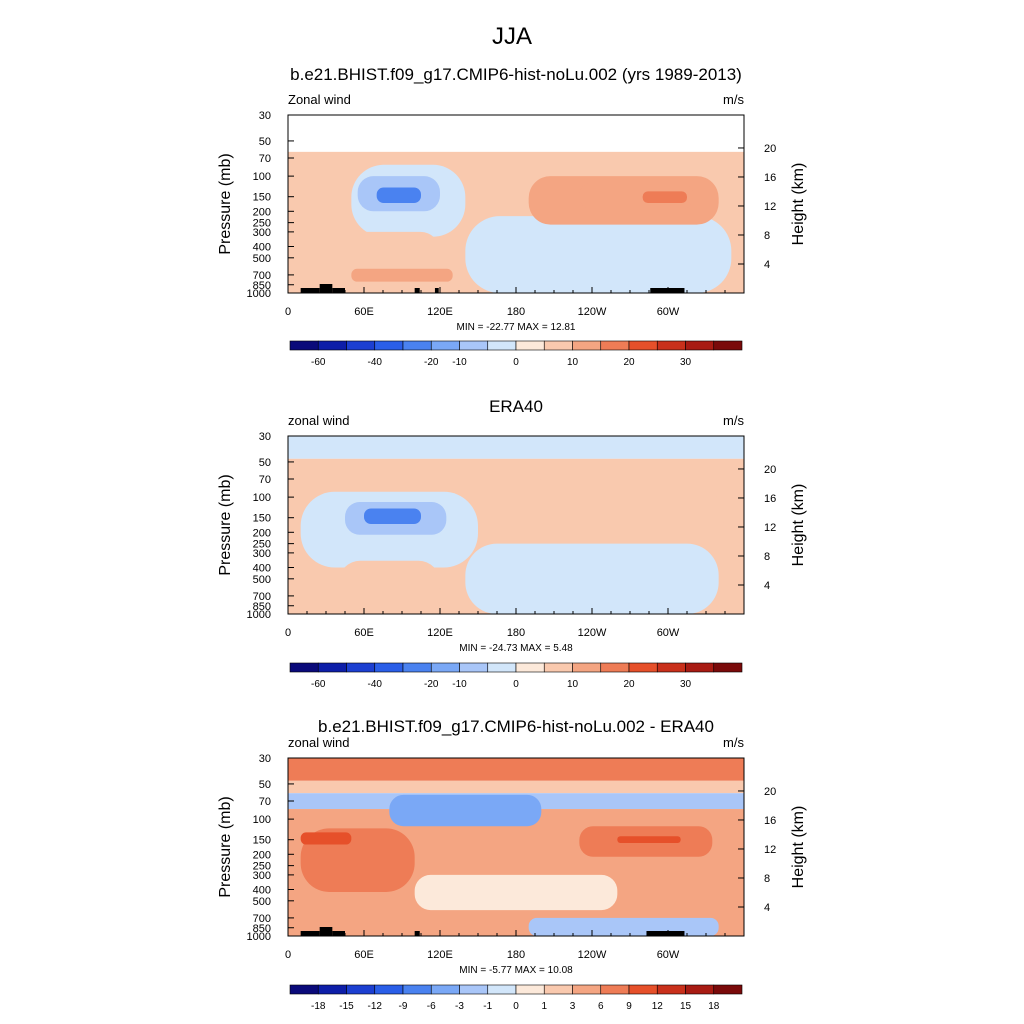 This screenshot has height=1024, width=1024. Describe the element at coordinates (259, 615) in the screenshot. I see `y-tick-label: 1000` at that location.